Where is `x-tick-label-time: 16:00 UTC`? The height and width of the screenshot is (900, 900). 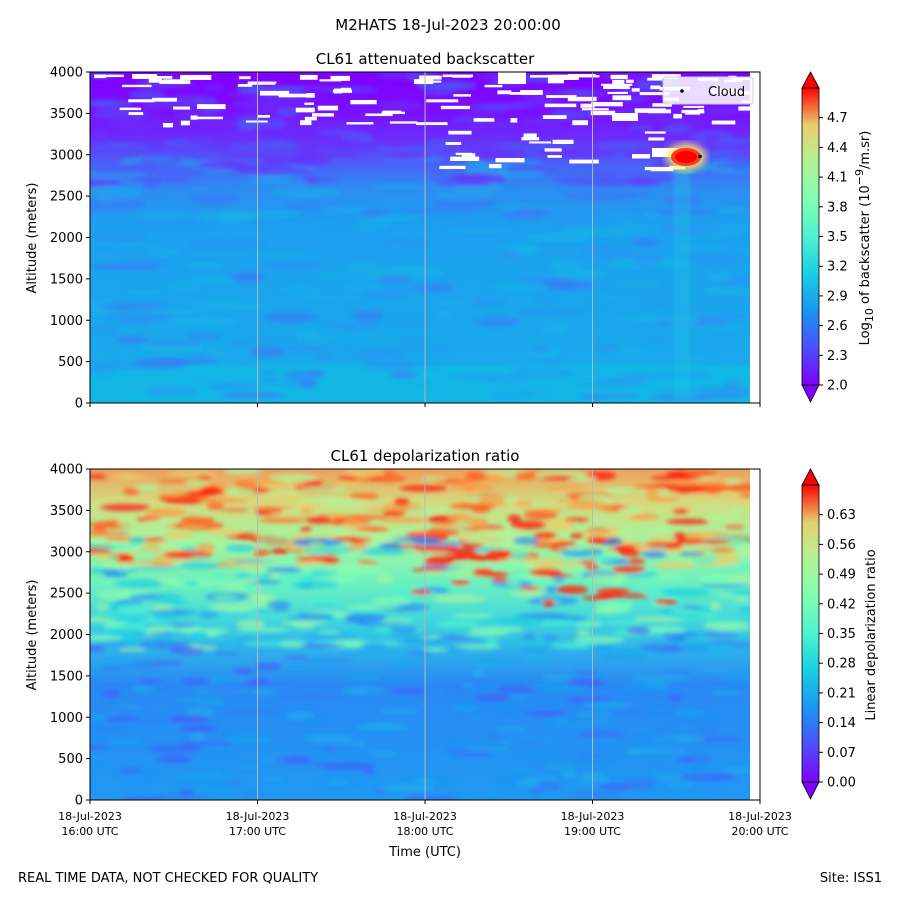 x-tick-label-time: 16:00 UTC is located at coordinates (89, 831).